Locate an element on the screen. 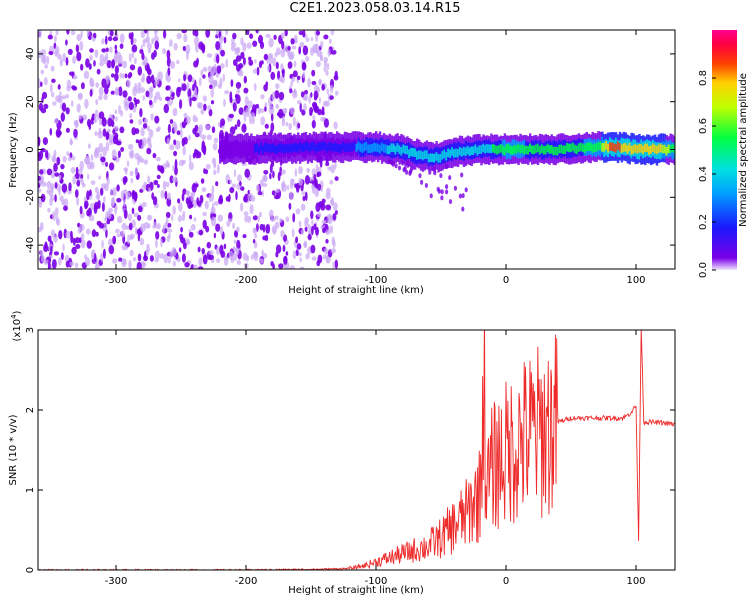 The height and width of the screenshot is (600, 750). x-tick-label: -200 is located at coordinates (246, 280).